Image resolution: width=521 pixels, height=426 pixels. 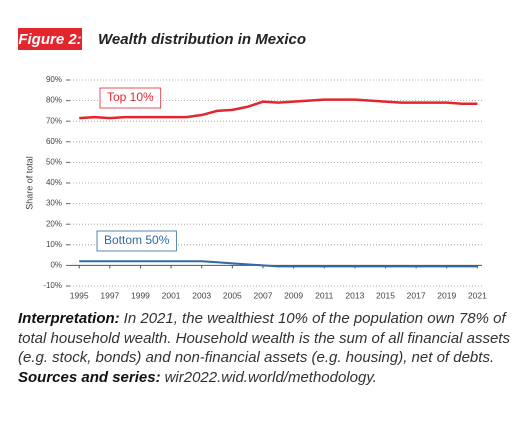 What do you see at coordinates (54, 100) in the screenshot?
I see `y-tick-label: 80%` at bounding box center [54, 100].